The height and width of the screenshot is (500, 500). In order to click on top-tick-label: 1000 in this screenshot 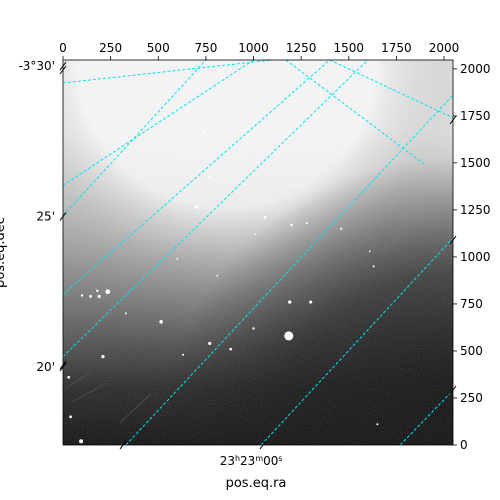, I will do `click(253, 48)`.